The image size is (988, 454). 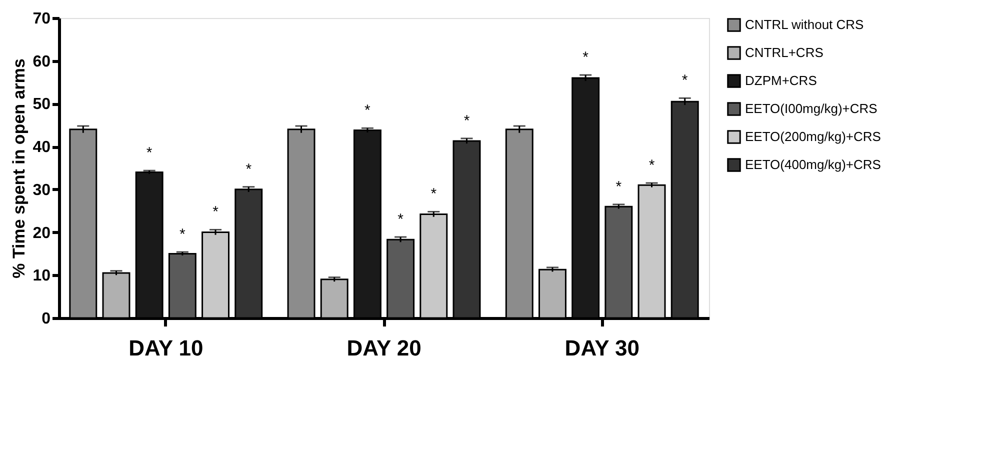 What do you see at coordinates (811, 108) in the screenshot?
I see `legend-label: EETO(I00mg/kg)+CRS` at bounding box center [811, 108].